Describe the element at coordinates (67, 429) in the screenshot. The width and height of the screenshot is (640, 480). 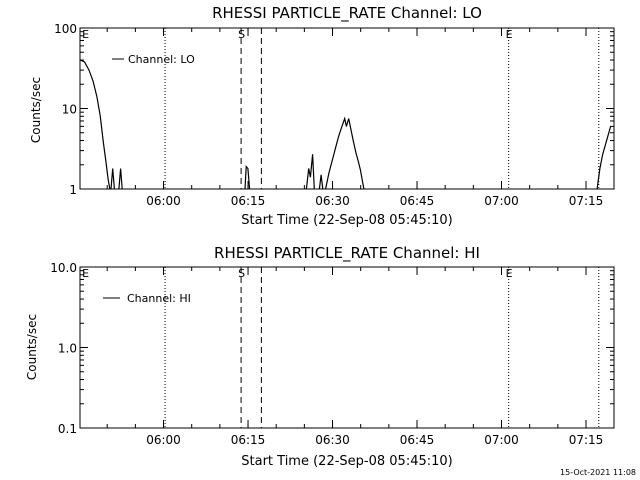
I see `y-tick-label: 0.1` at that location.